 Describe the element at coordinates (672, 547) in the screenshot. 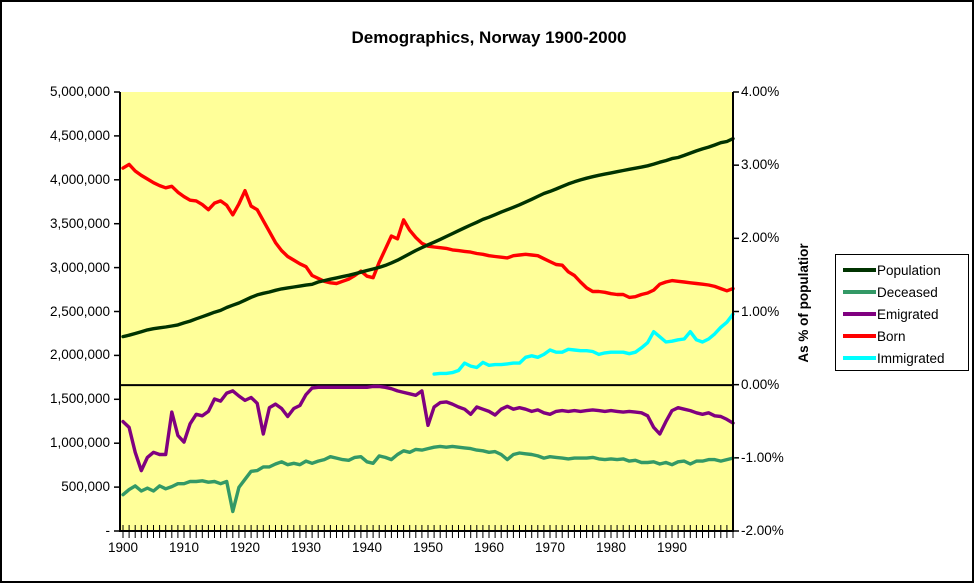

I see `x-axis-tick-label: 1990` at that location.